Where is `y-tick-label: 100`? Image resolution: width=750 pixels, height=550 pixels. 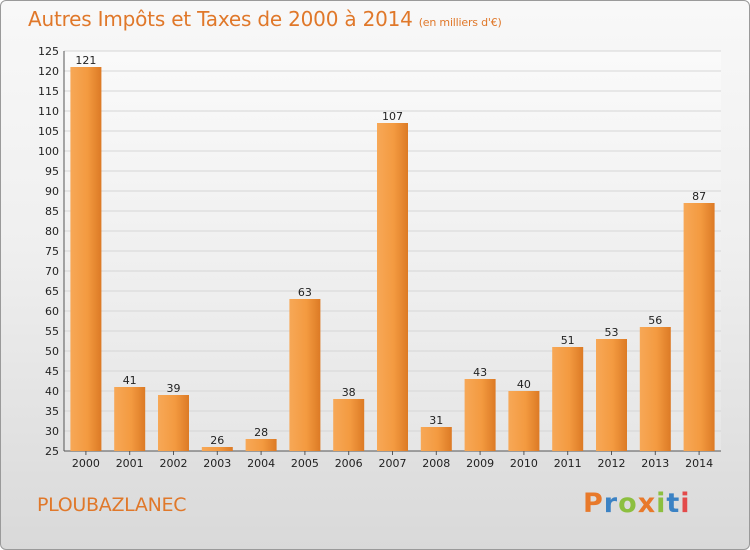
y-tick-label: 100 is located at coordinates (48, 151).